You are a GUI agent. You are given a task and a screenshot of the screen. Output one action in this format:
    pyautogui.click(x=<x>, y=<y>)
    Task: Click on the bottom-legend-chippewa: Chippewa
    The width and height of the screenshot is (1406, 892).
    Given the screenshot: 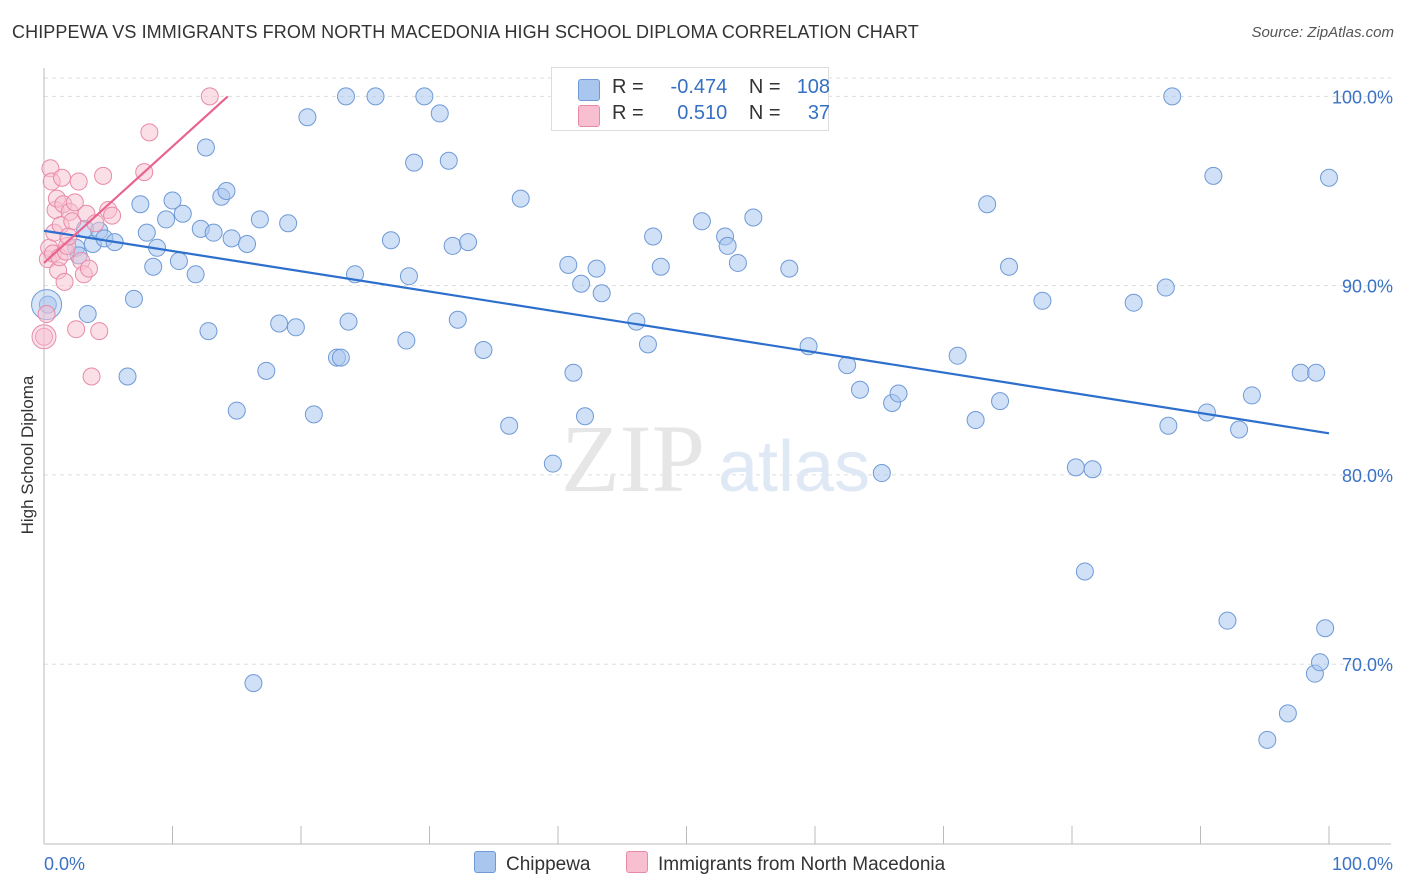 What is the action you would take?
    pyautogui.click(x=532, y=863)
    